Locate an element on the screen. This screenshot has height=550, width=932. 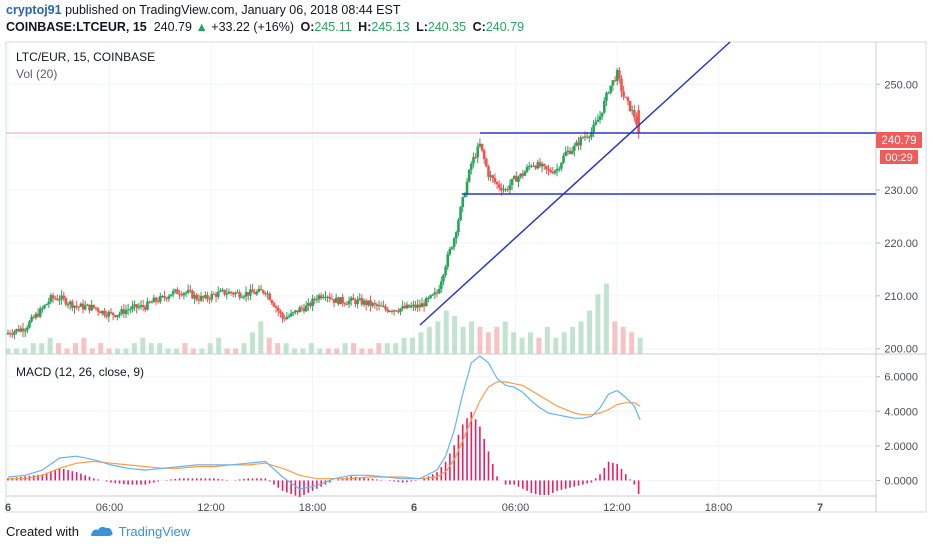
time-tick-label: 18:00 is located at coordinates (719, 508).